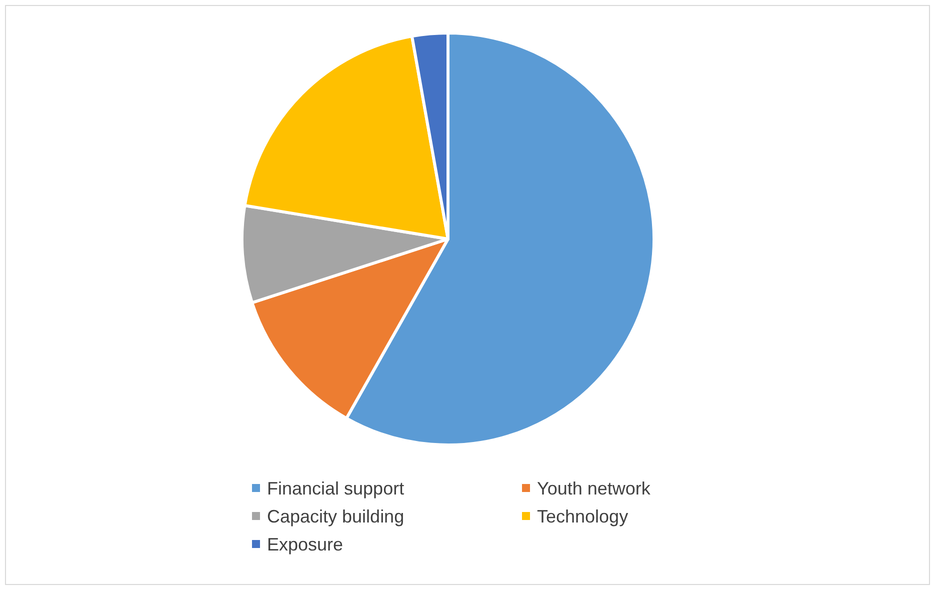 The width and height of the screenshot is (936, 591). Describe the element at coordinates (305, 544) in the screenshot. I see `legend-label: Exposure` at that location.